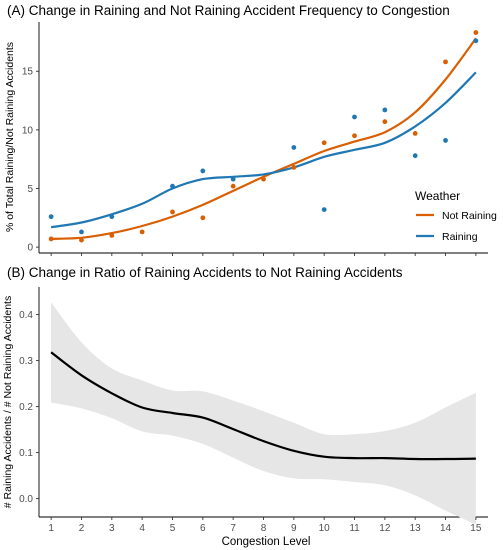  Describe the element at coordinates (294, 528) in the screenshot. I see `x-tick-label: 9` at that location.